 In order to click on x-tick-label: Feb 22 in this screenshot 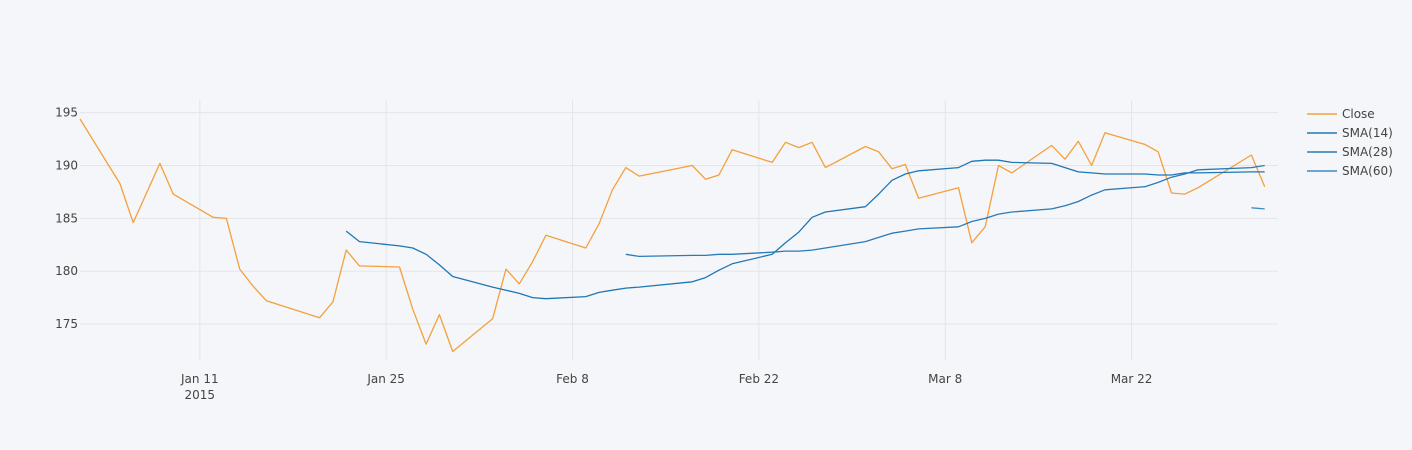, I will do `click(759, 379)`.